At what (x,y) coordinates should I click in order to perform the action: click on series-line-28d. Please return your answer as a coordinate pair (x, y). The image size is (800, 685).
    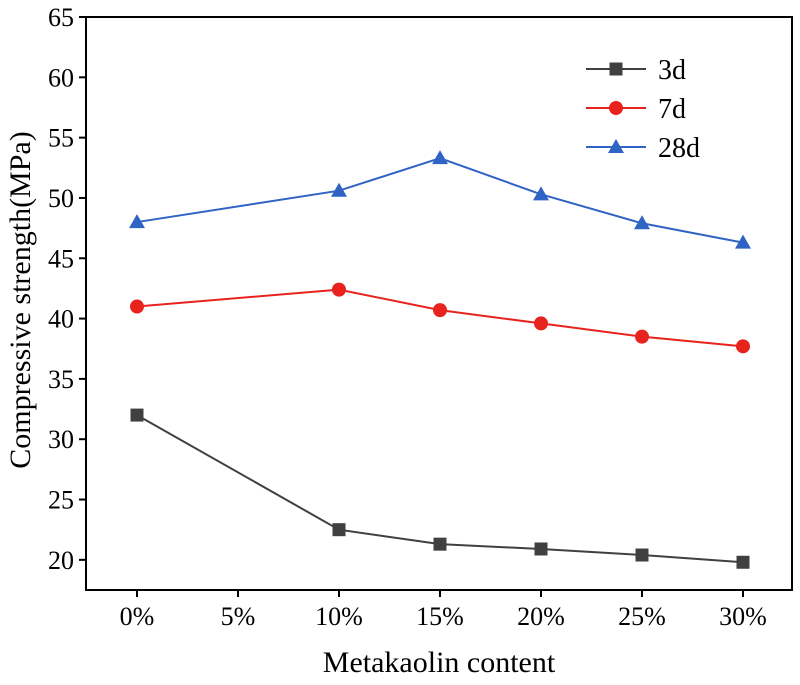
    Looking at the image, I should click on (440, 200).